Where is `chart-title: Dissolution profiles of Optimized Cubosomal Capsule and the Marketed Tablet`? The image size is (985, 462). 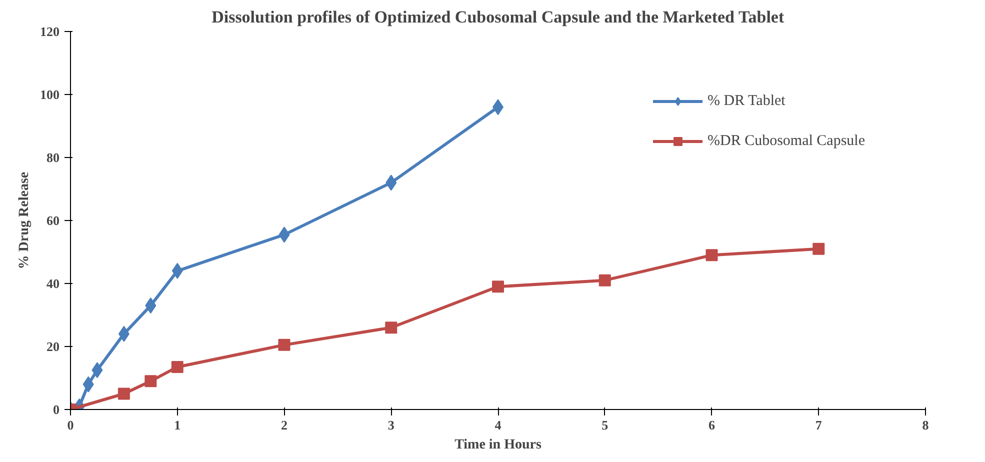
chart-title: Dissolution profiles of Optimized Cubosomal Capsule and the Marketed Tablet is located at coordinates (498, 17).